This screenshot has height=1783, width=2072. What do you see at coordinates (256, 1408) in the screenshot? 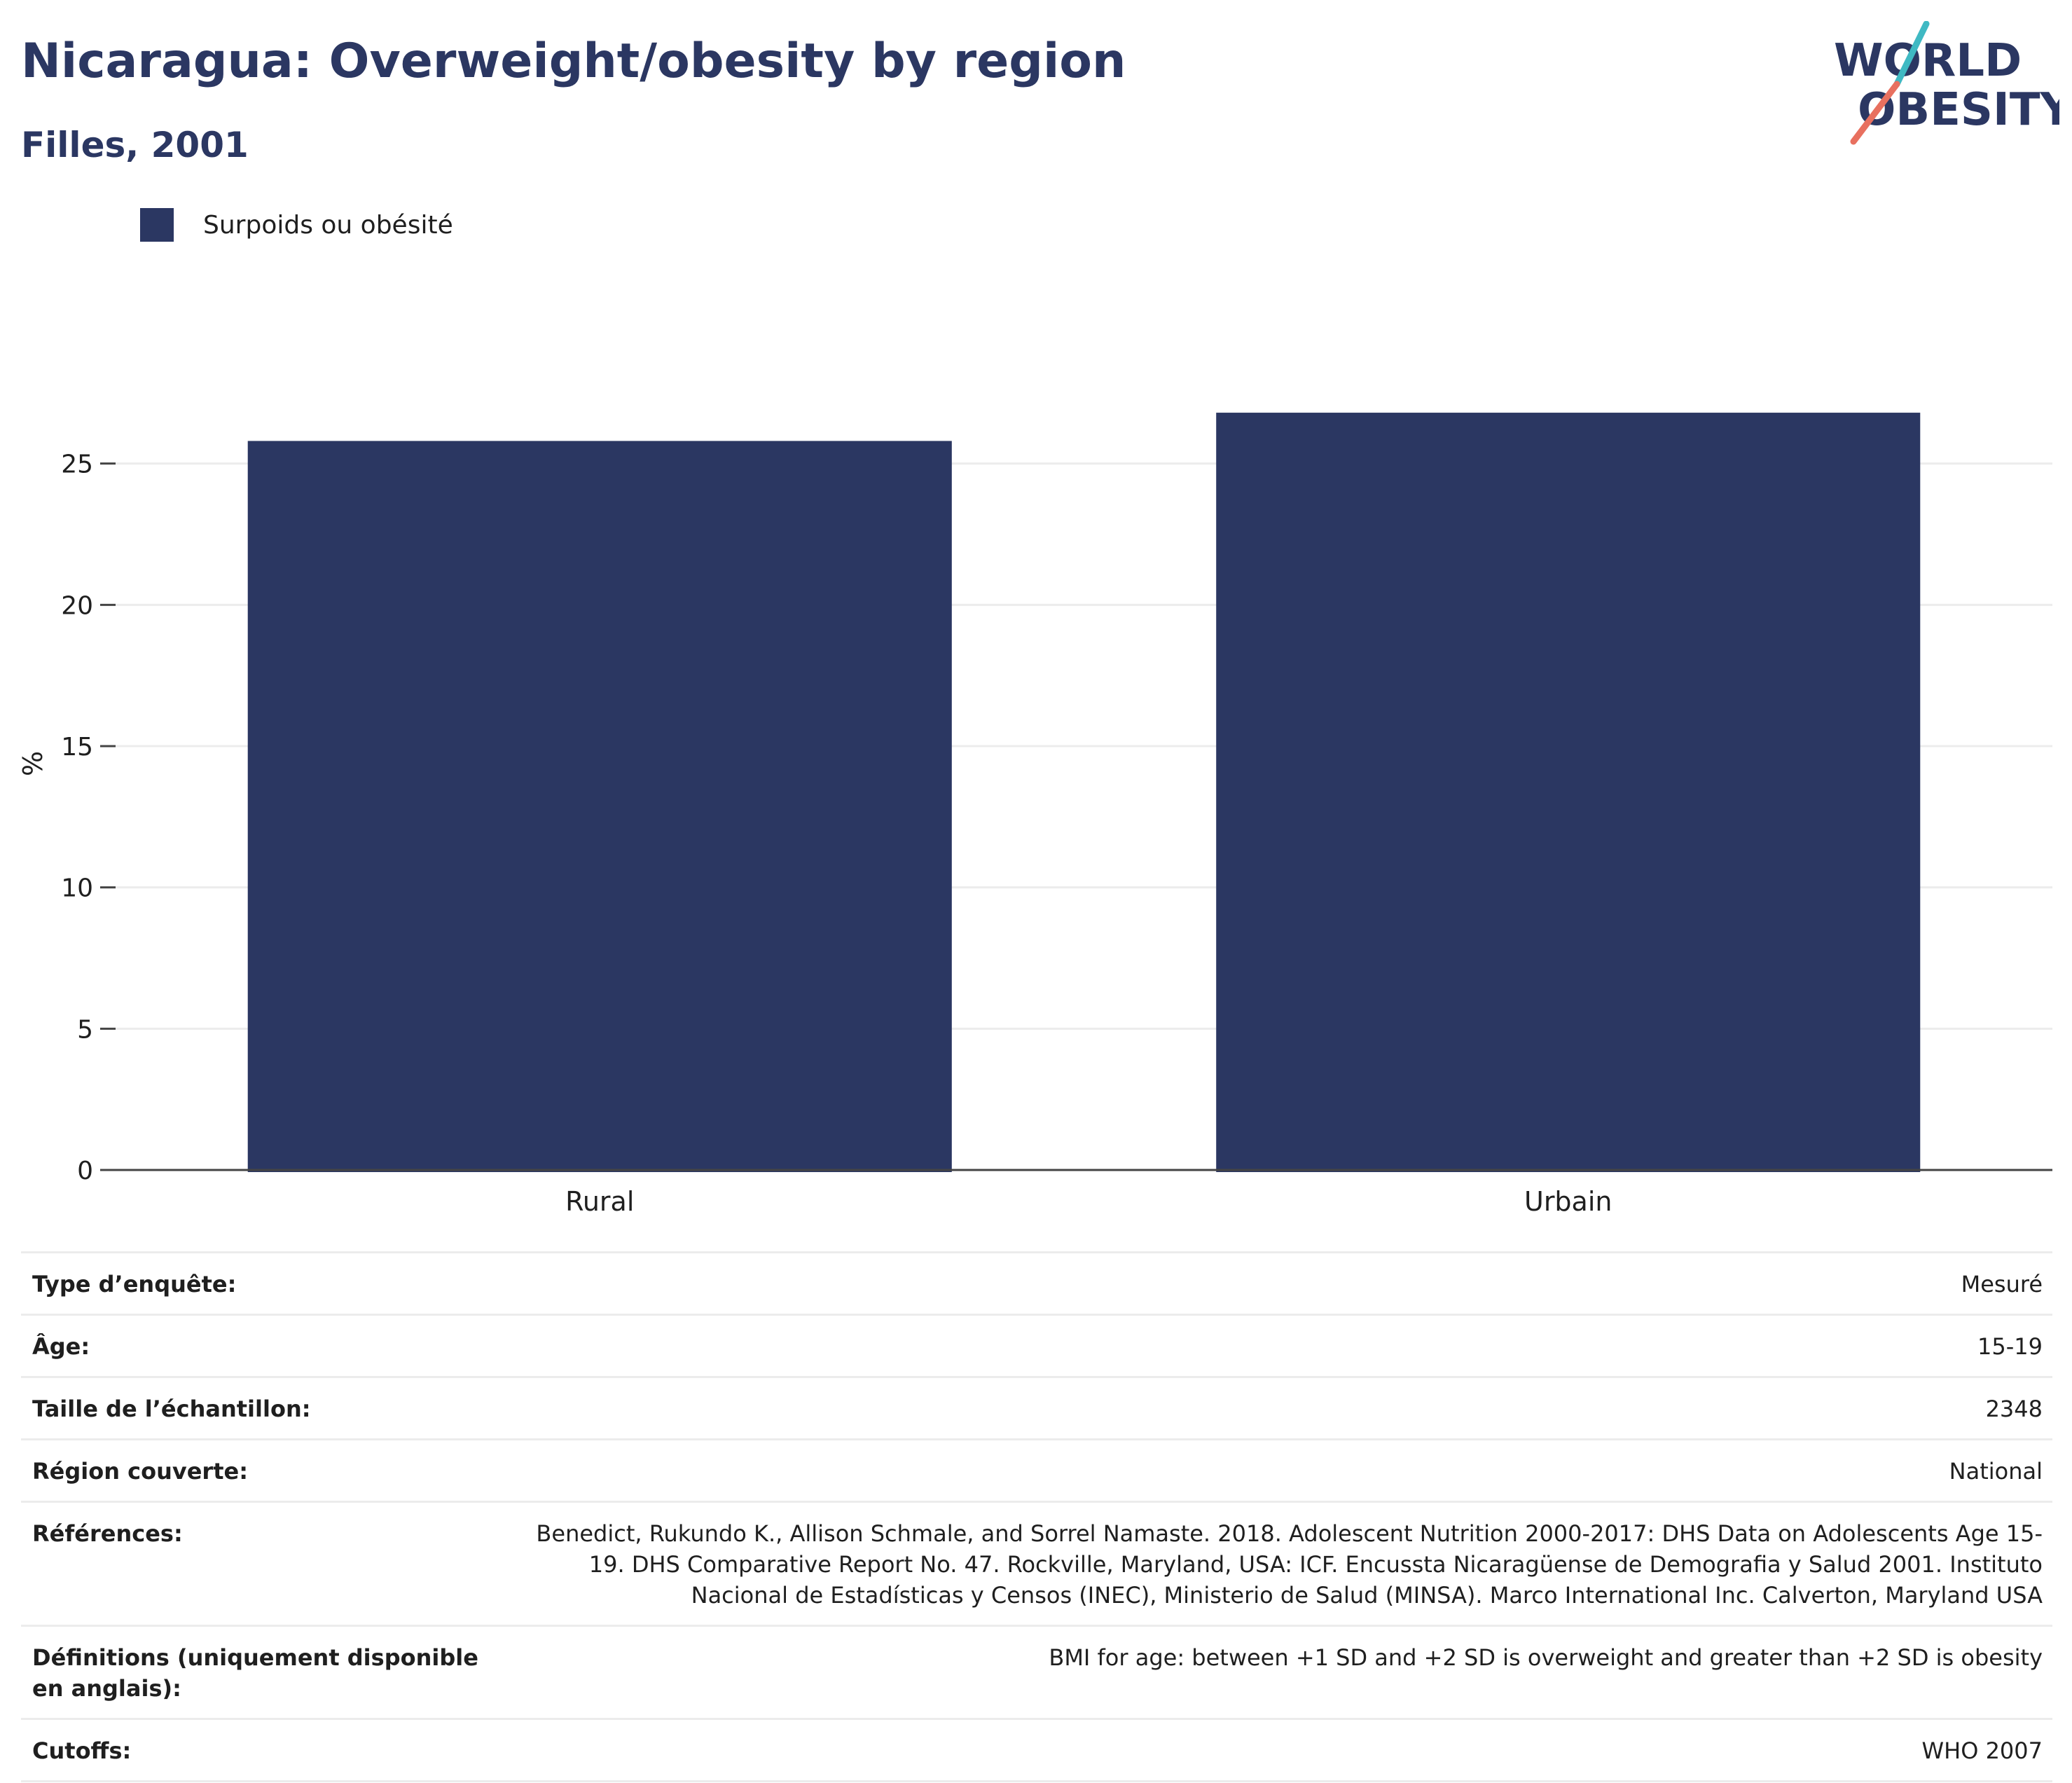
I see `info-key: Taille de l’échantillon:` at bounding box center [256, 1408].